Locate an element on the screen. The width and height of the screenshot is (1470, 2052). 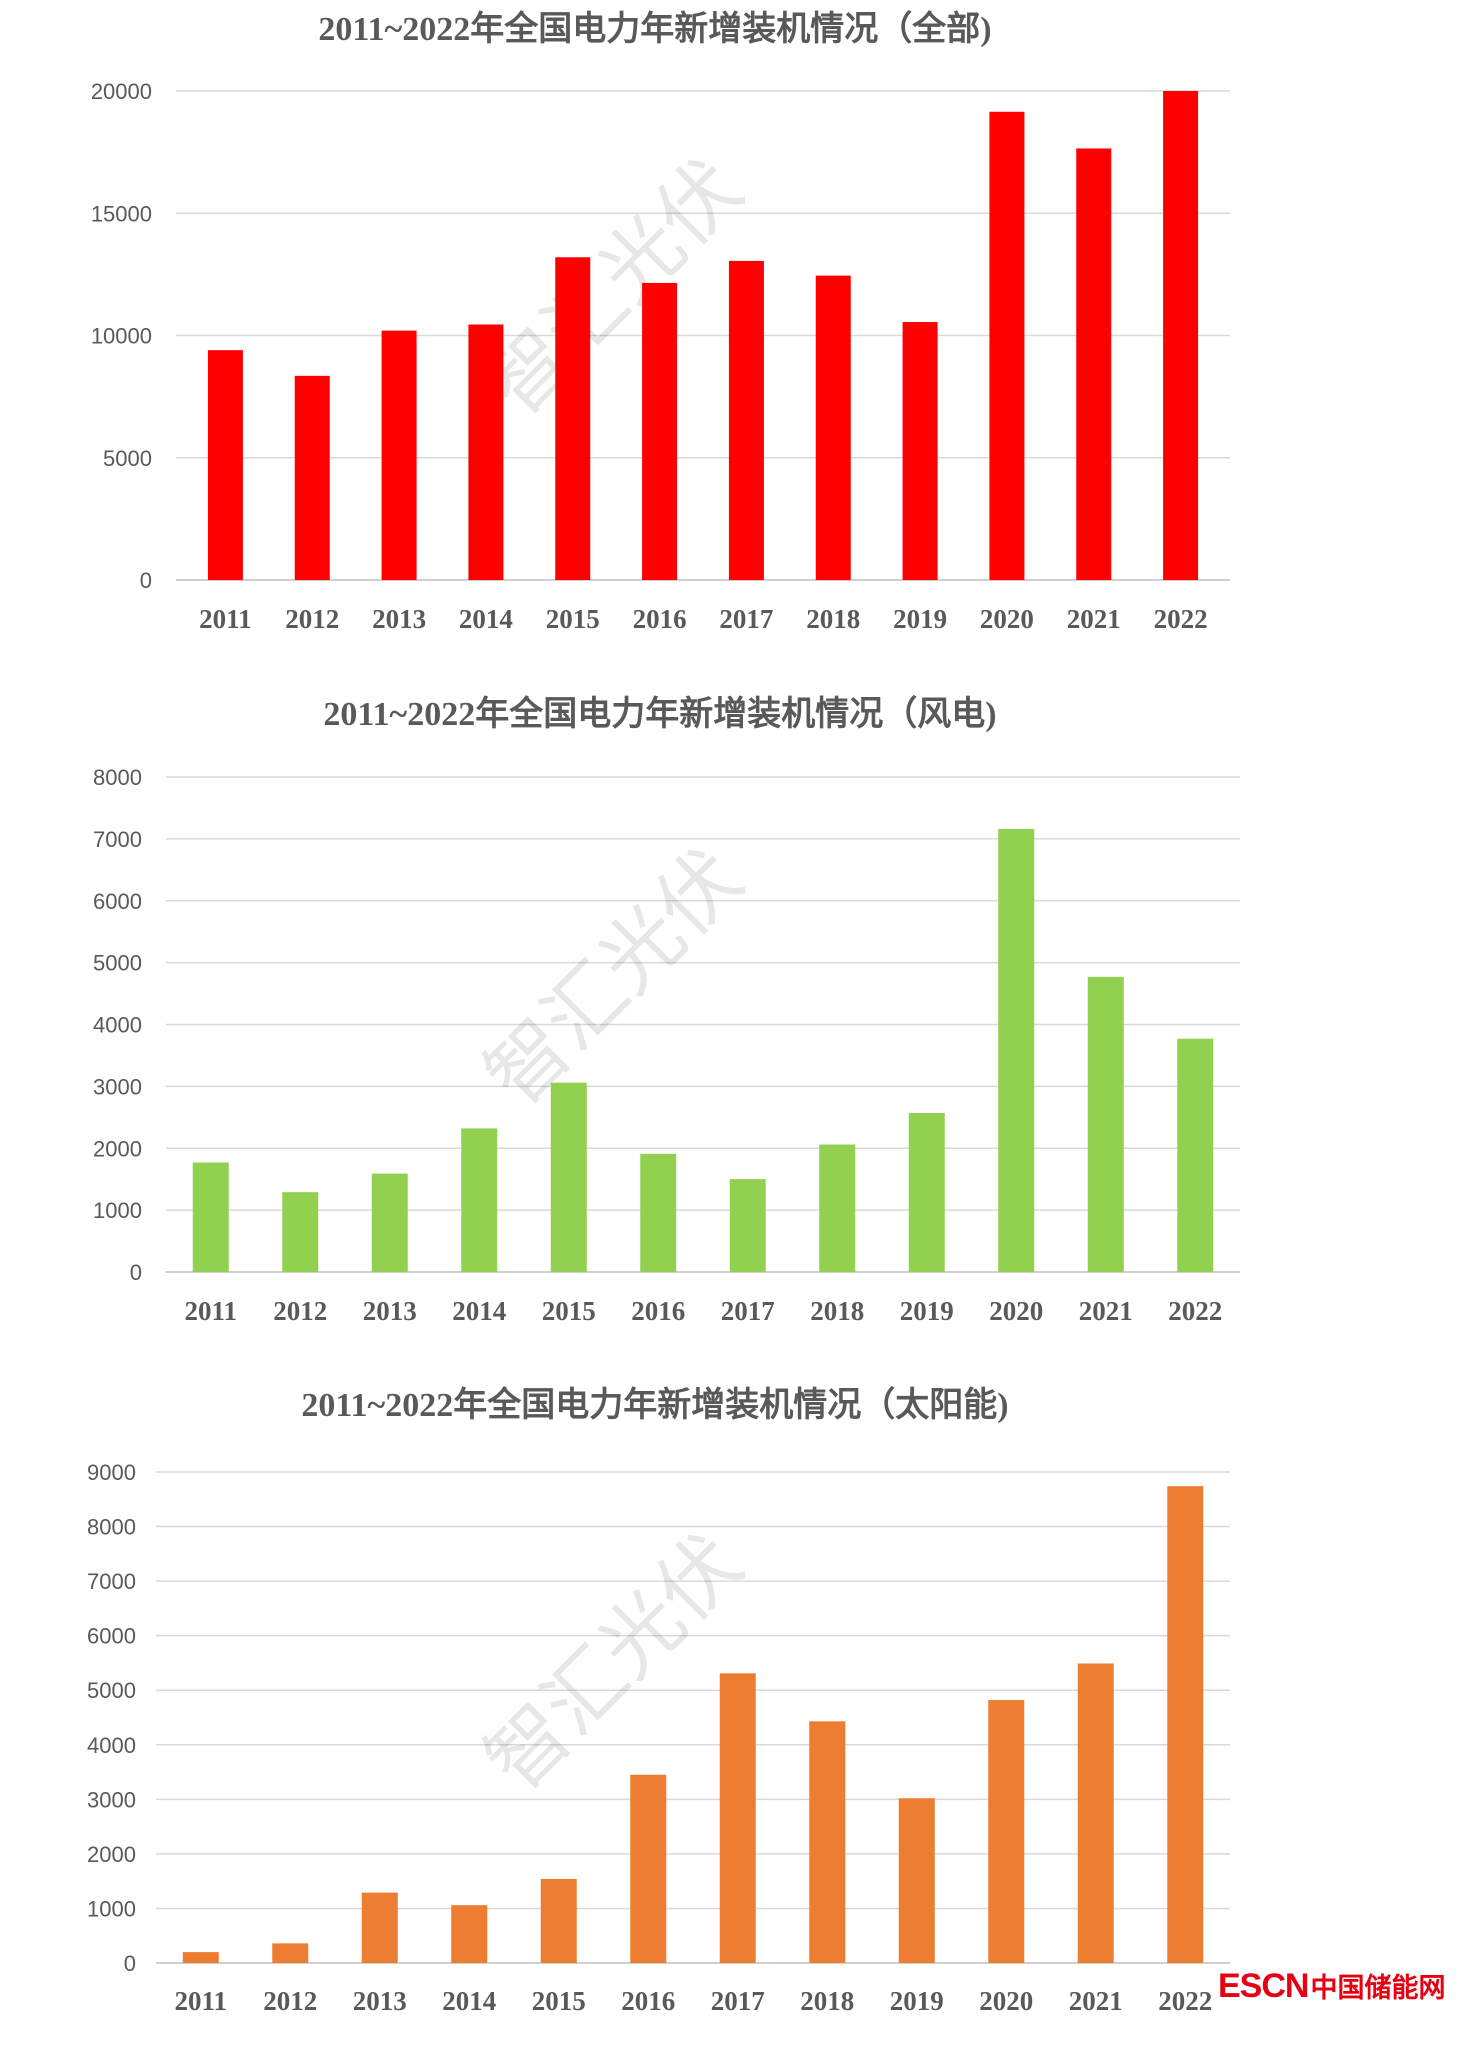
y-tick-label: 9000 is located at coordinates (111, 1472).